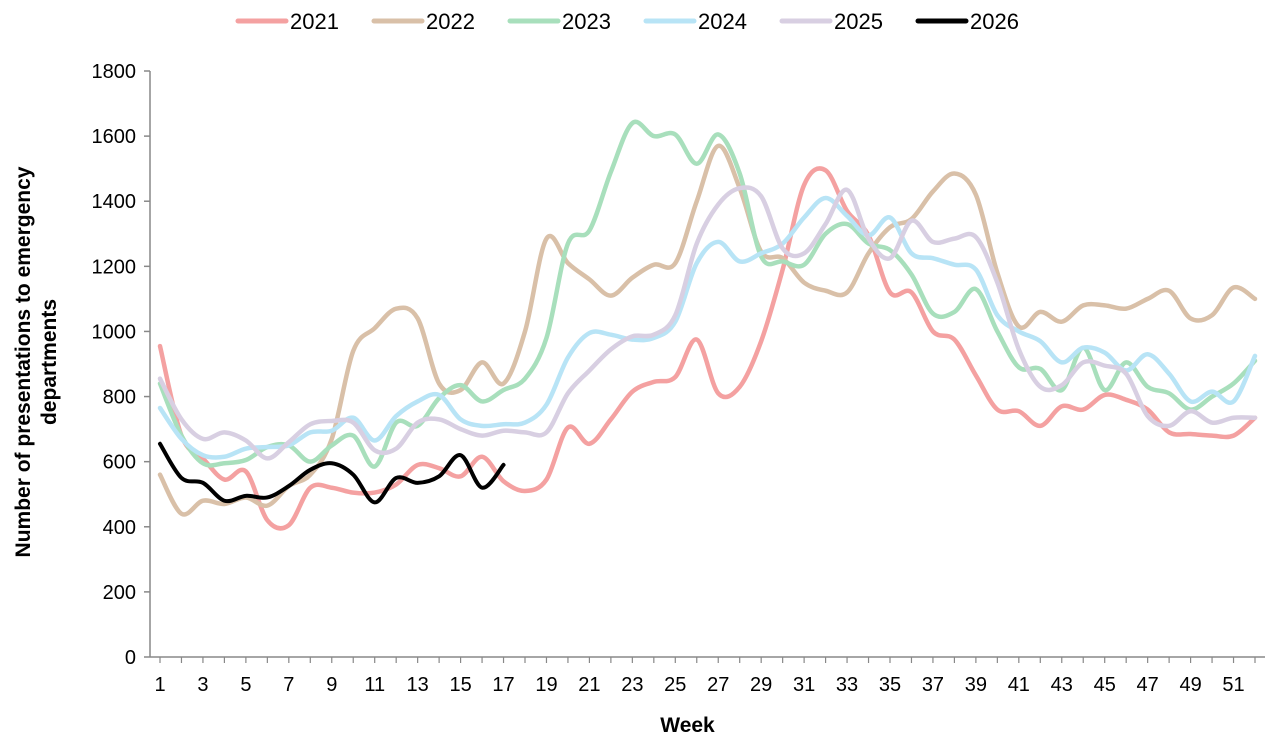 This screenshot has width=1279, height=740. I want to click on x-tick-label: 1, so click(159, 685).